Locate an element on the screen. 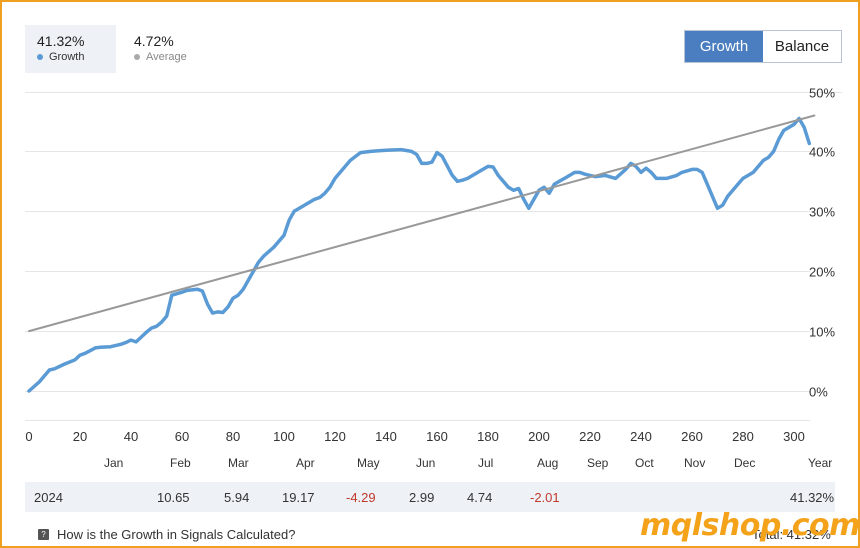  x-tick-label: 240 is located at coordinates (641, 436).